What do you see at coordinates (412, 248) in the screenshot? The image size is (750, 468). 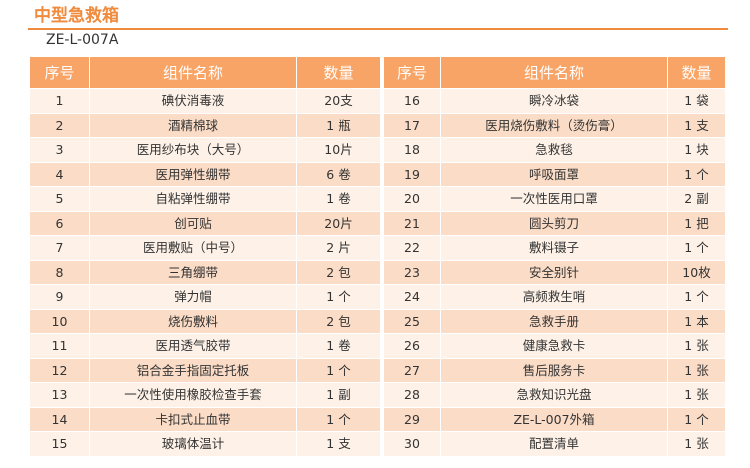 I see `cell-index: 22` at bounding box center [412, 248].